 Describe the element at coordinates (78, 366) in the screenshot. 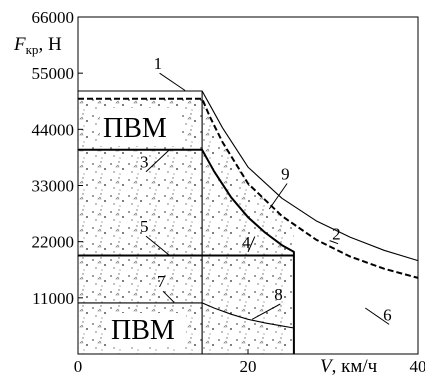

I see `x-tick-label: 0` at that location.